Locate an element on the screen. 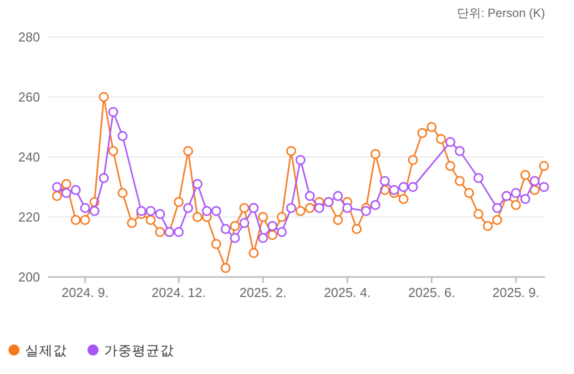 Image resolution: width=574 pixels, height=374 pixels. y-tick-label: 200 is located at coordinates (29, 277).